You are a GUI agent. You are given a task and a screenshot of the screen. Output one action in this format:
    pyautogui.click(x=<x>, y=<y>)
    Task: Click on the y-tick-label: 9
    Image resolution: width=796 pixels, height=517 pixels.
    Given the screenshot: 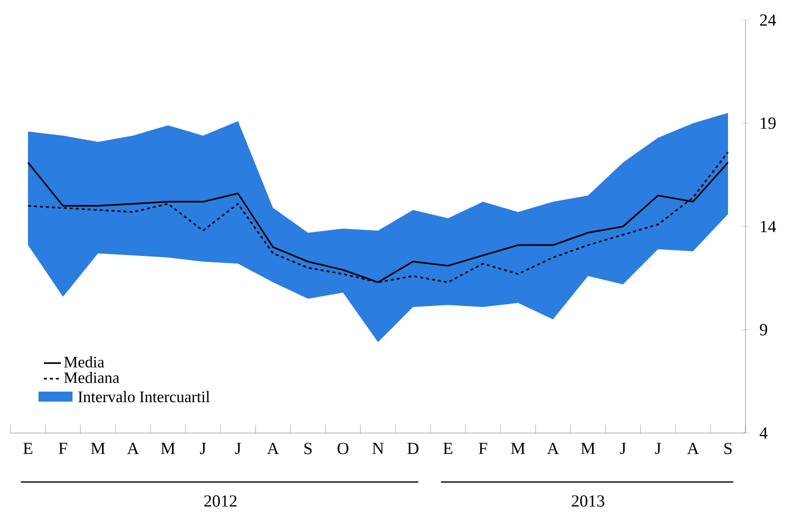 What is the action you would take?
    pyautogui.click(x=764, y=330)
    